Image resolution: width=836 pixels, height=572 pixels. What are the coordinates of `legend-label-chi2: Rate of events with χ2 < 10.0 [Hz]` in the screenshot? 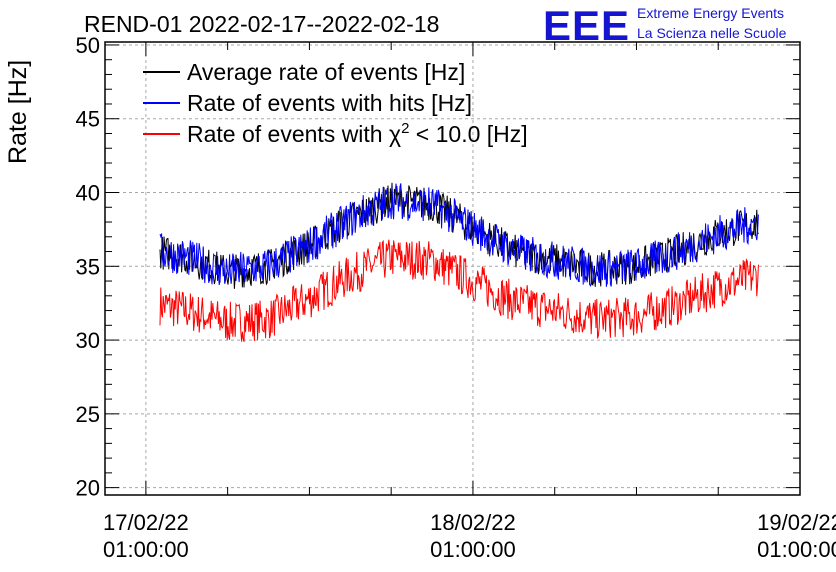 It's located at (357, 133).